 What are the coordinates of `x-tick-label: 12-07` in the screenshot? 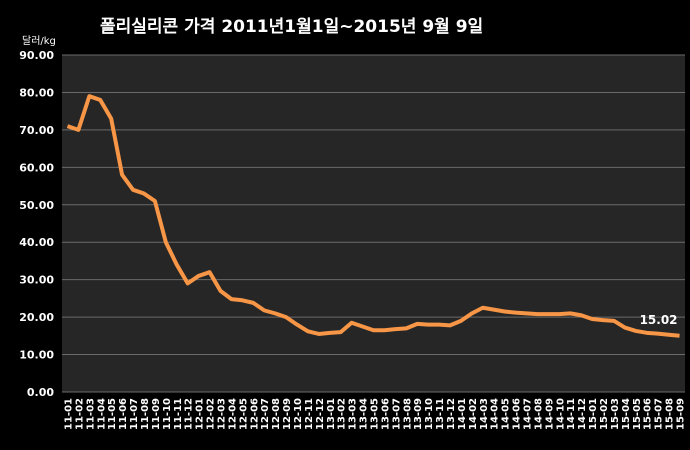 It's located at (265, 414).